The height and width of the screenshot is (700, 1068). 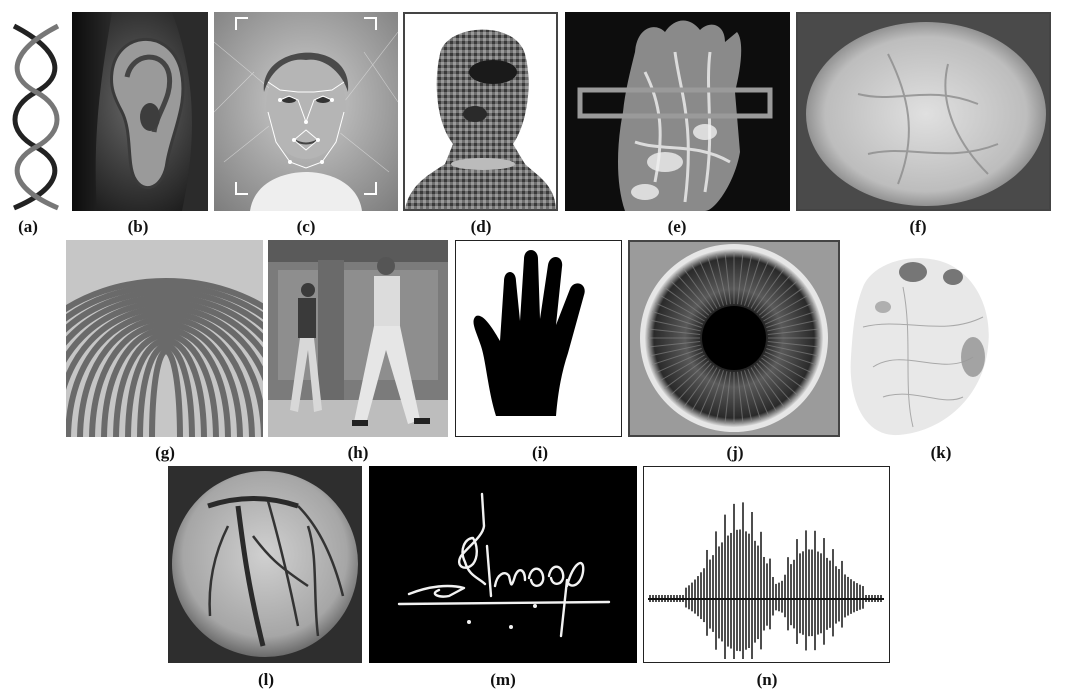 I want to click on panel-m-signature, so click(x=503, y=564).